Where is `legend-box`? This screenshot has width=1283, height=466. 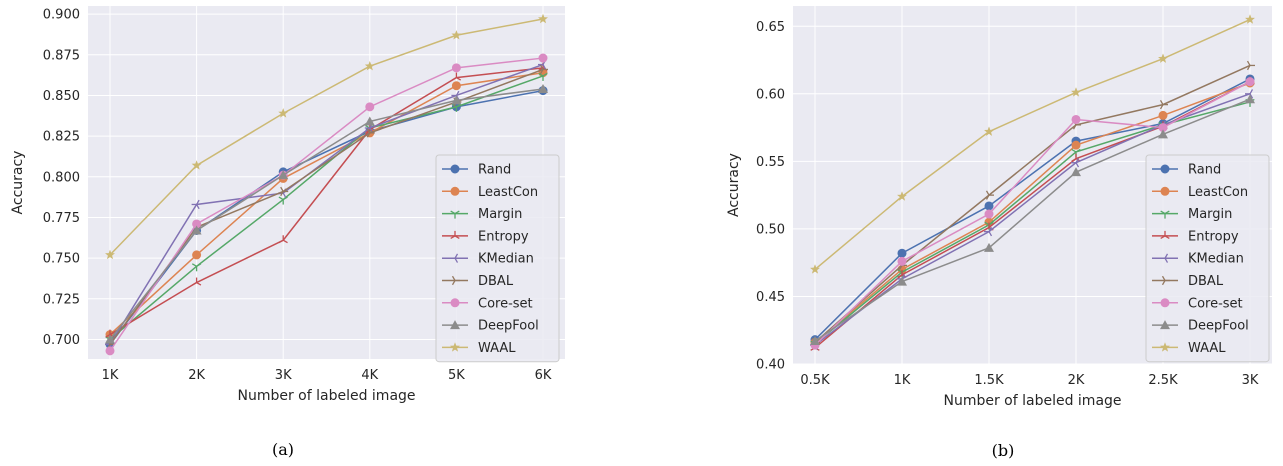
legend-box is located at coordinates (1207, 258).